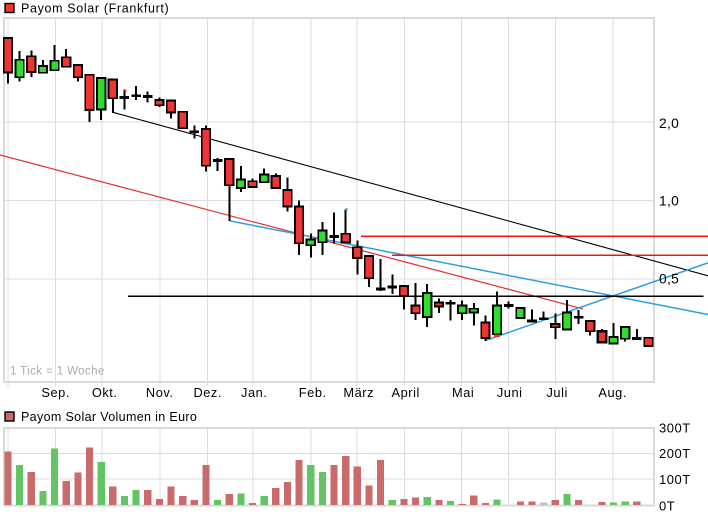  I want to click on svg-text: 1 Tick = 1 Woche, so click(57, 372).